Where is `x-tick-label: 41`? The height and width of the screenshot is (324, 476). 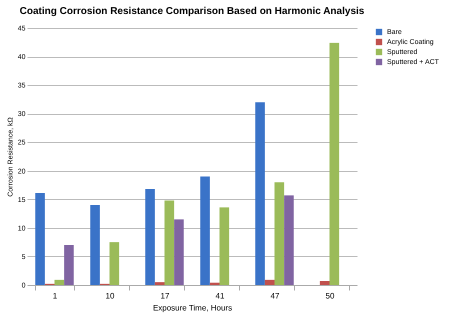 x-tick-label: 41 is located at coordinates (220, 296).